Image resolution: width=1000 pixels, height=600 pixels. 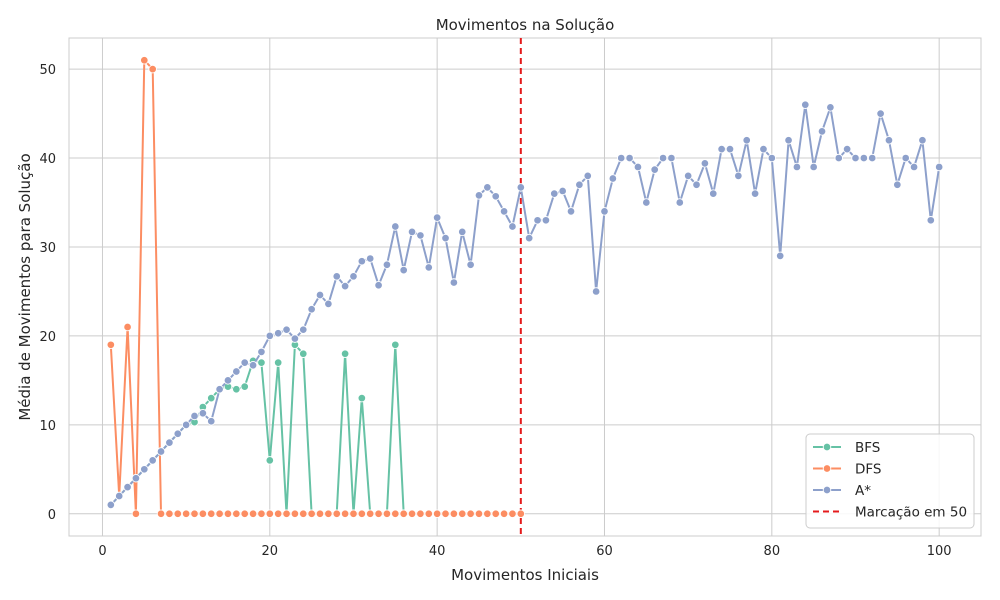 What do you see at coordinates (437, 551) in the screenshot?
I see `x-tick-label: 40` at bounding box center [437, 551].